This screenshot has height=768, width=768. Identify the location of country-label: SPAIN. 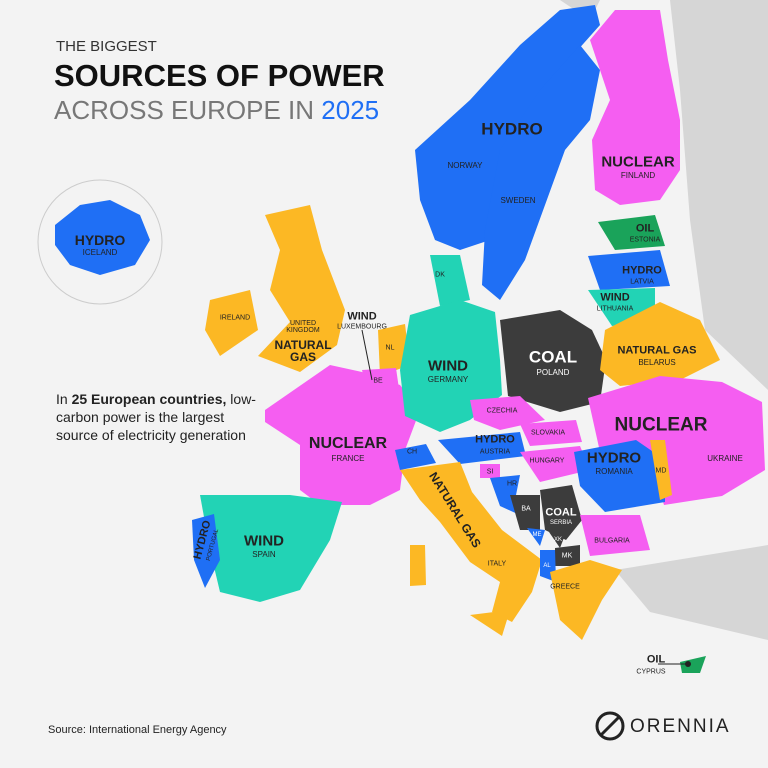
(264, 554).